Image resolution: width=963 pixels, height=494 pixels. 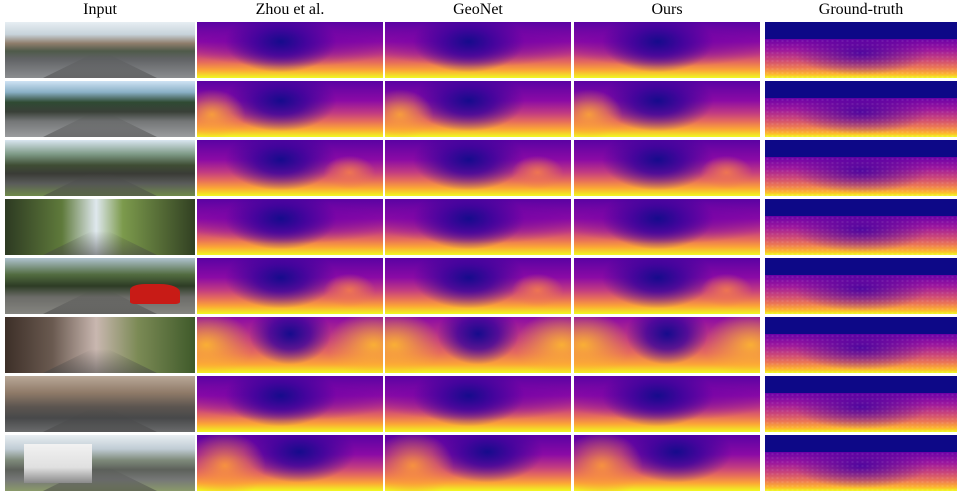 I want to click on truck, so click(x=58, y=463).